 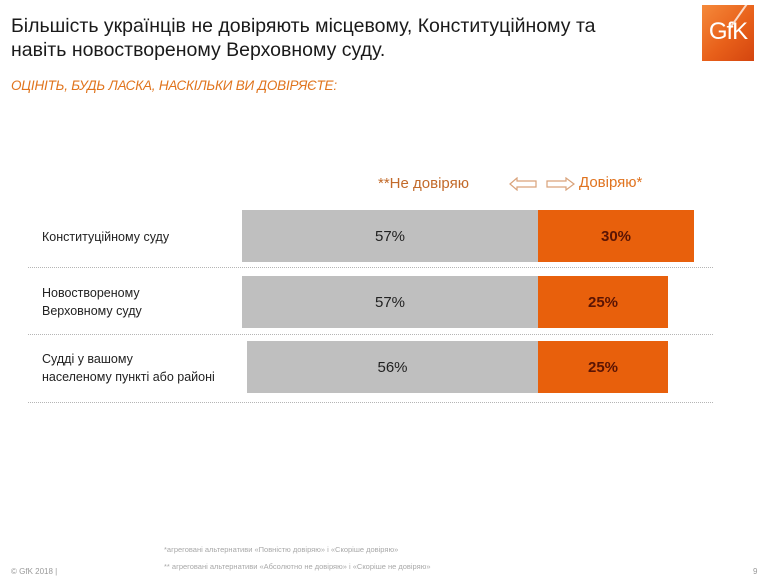 I want to click on data-label-distrust: 56%, so click(x=392, y=367).